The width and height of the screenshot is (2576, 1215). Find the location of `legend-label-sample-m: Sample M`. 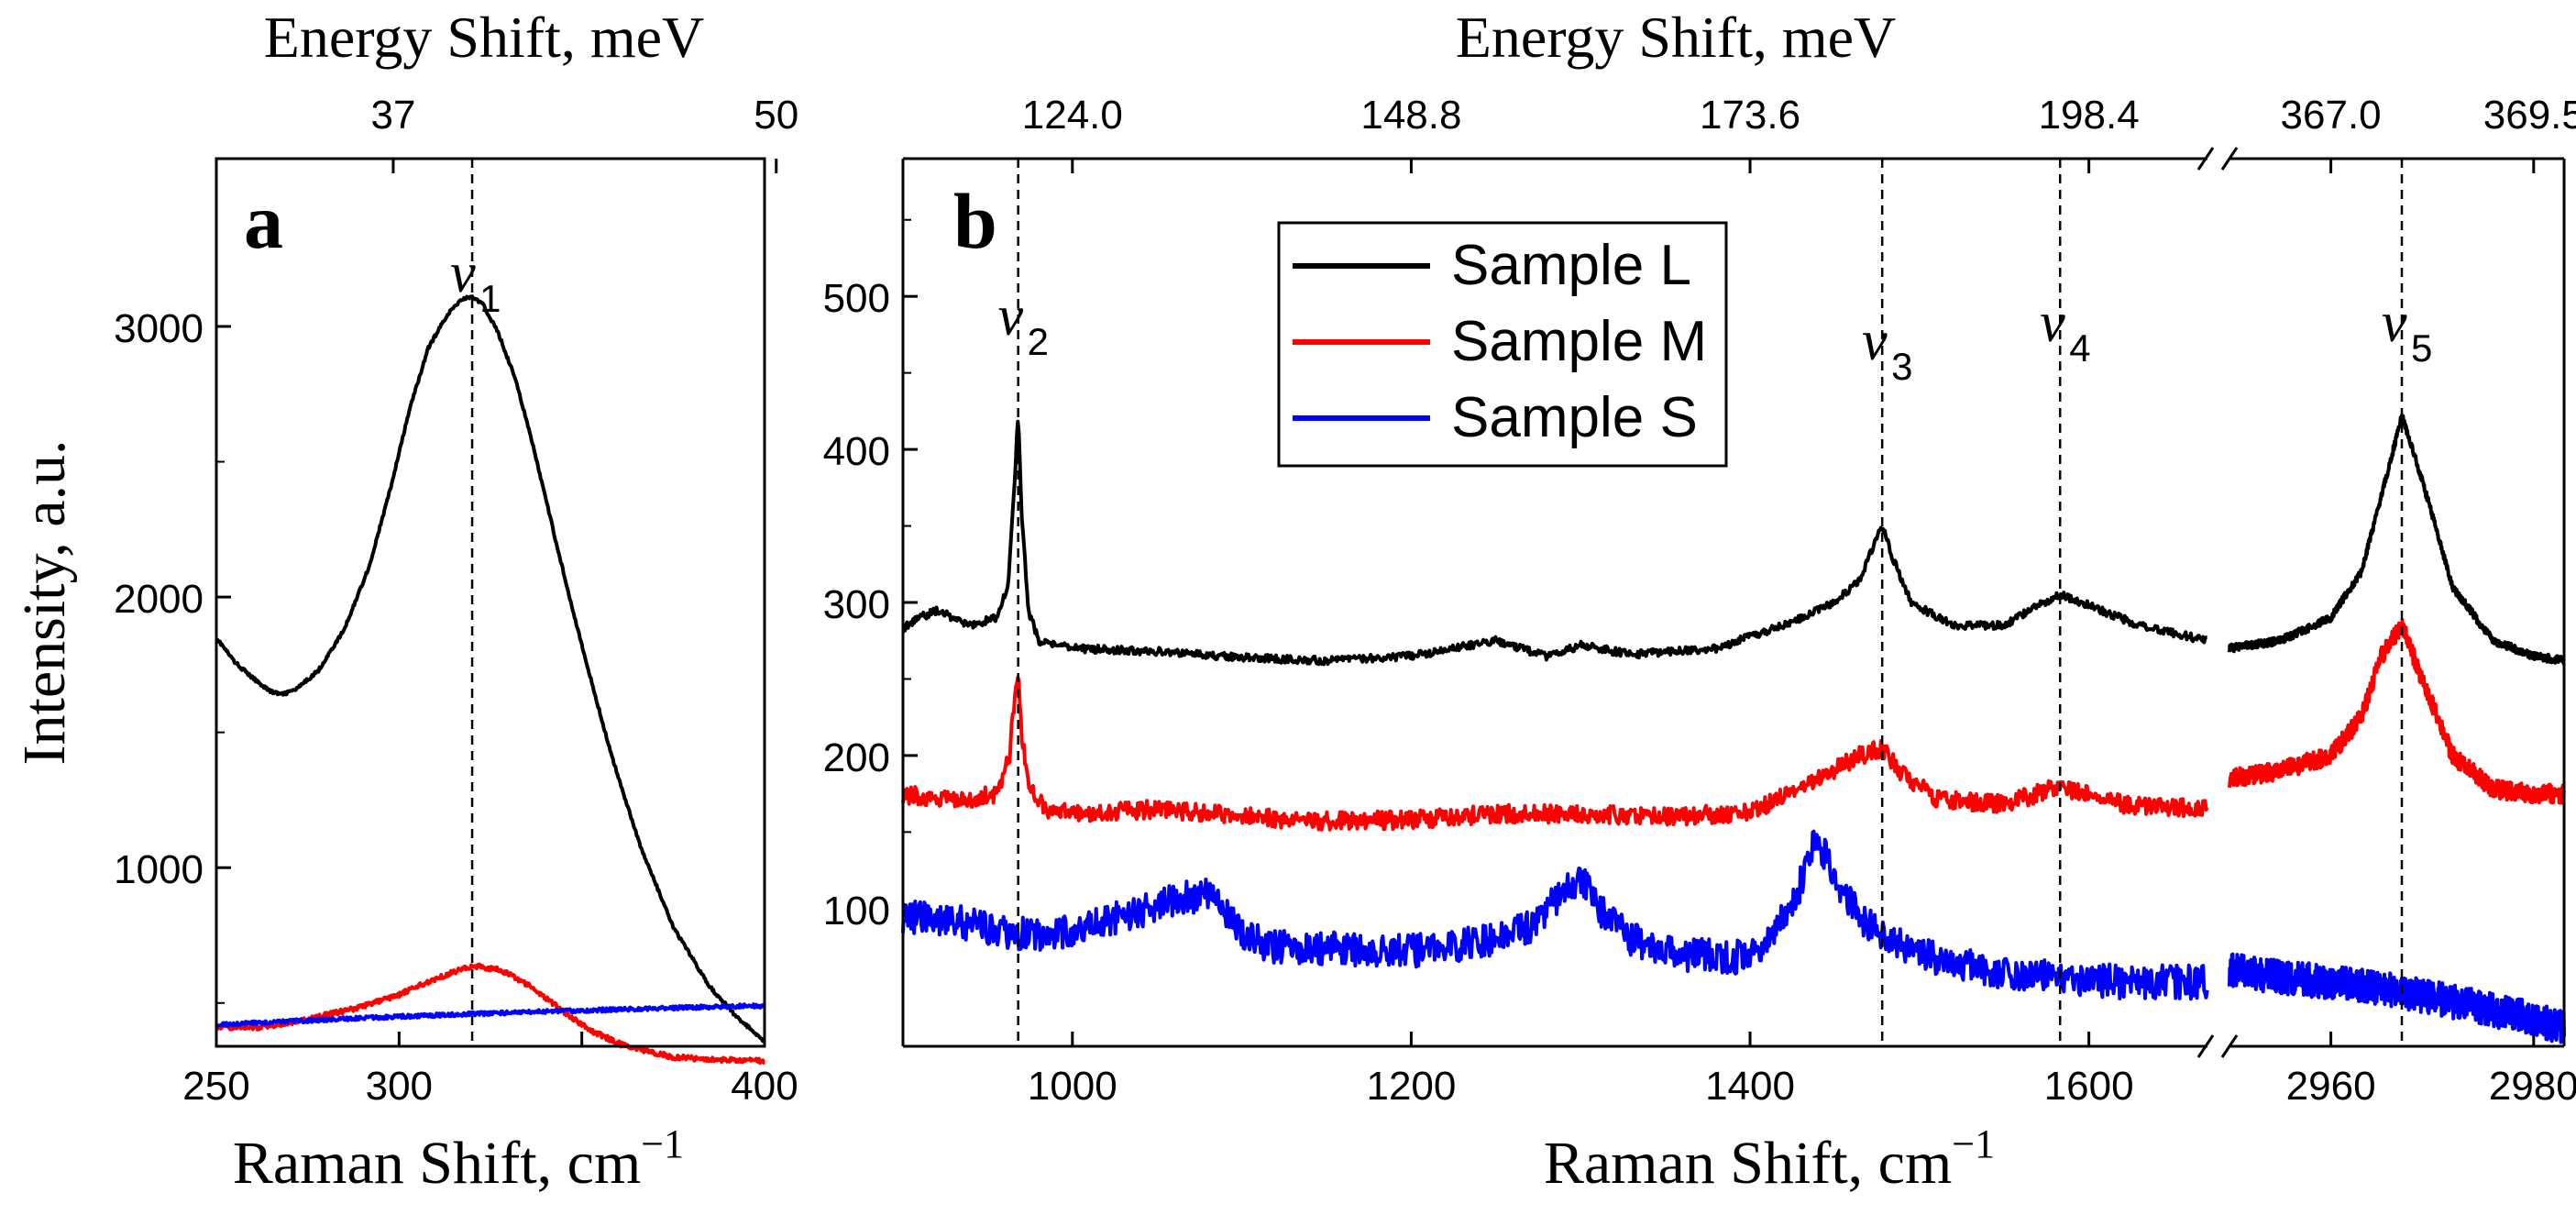

legend-label-sample-m: Sample M is located at coordinates (1579, 342).